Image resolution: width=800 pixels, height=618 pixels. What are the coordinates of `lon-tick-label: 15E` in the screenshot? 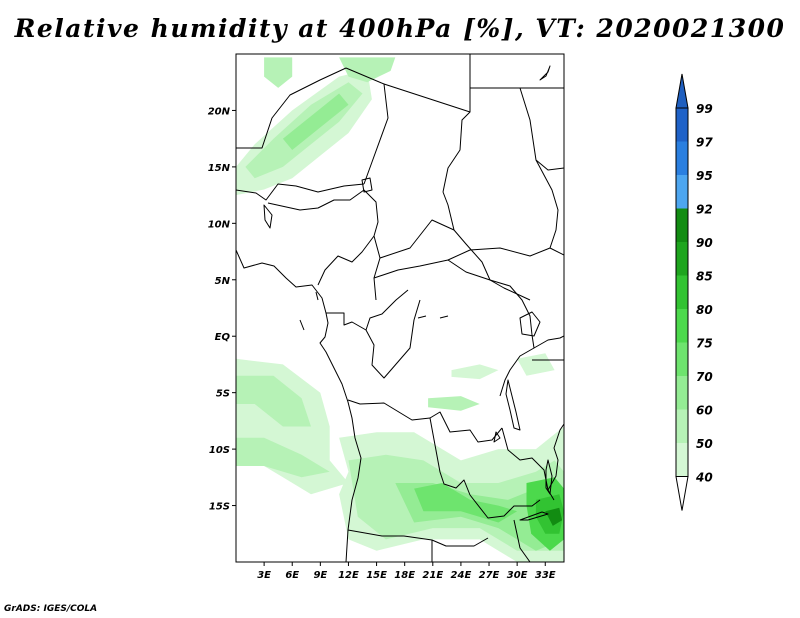 It's located at (376, 575).